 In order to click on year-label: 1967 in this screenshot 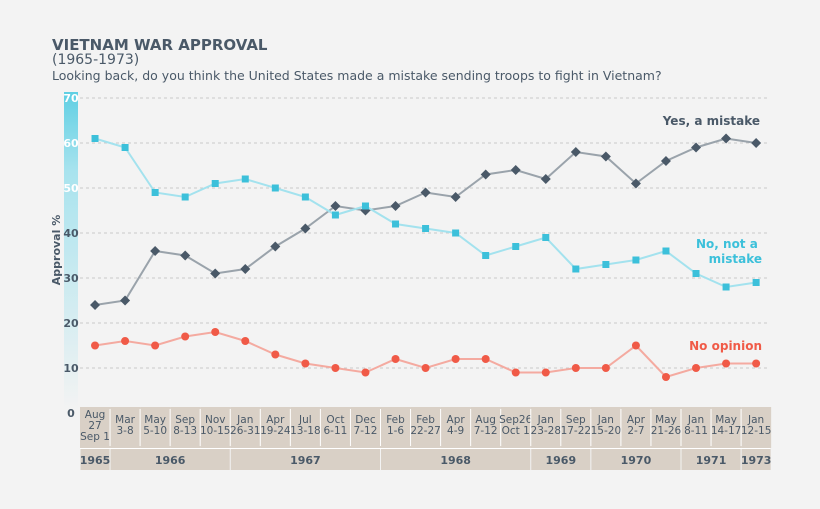, I will do `click(305, 460)`.